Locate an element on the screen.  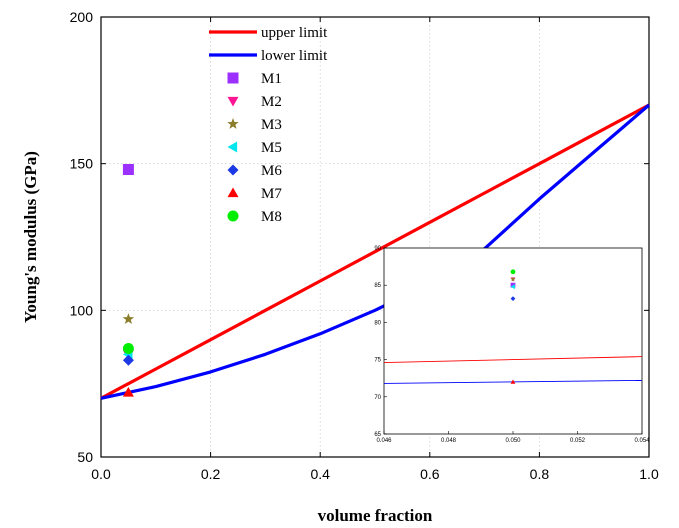
legend-label: M7 is located at coordinates (271, 194).